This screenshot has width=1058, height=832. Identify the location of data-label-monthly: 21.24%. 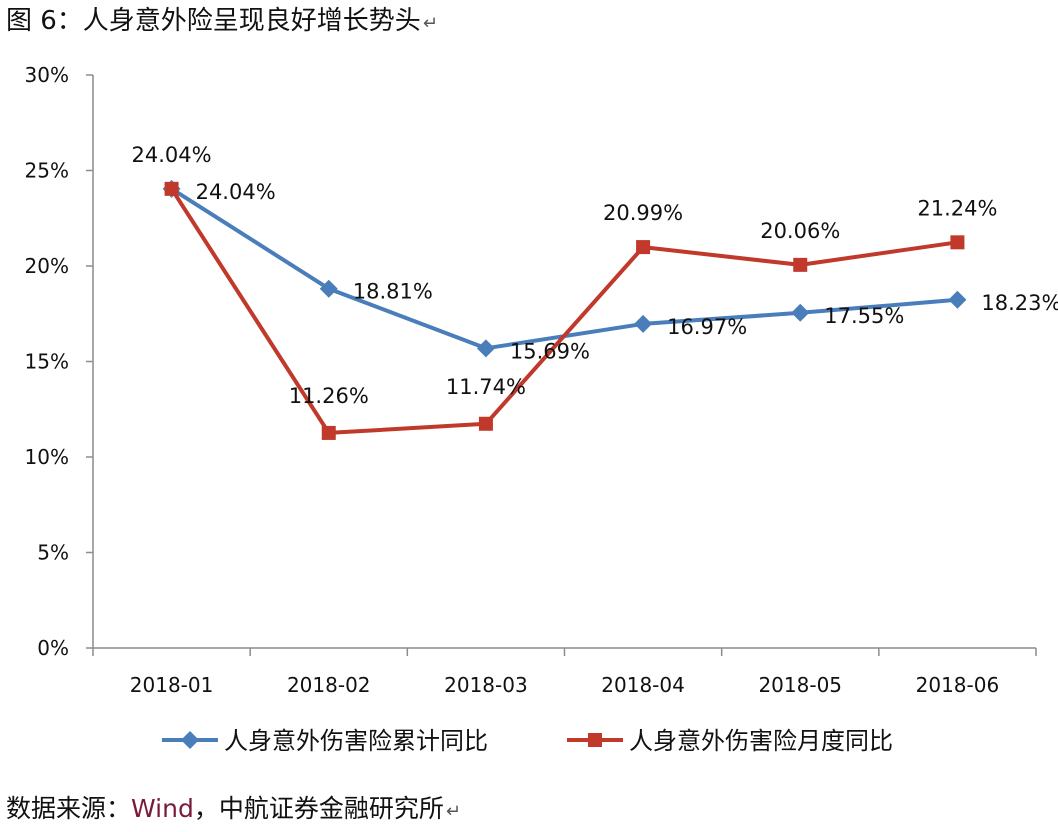
(957, 208).